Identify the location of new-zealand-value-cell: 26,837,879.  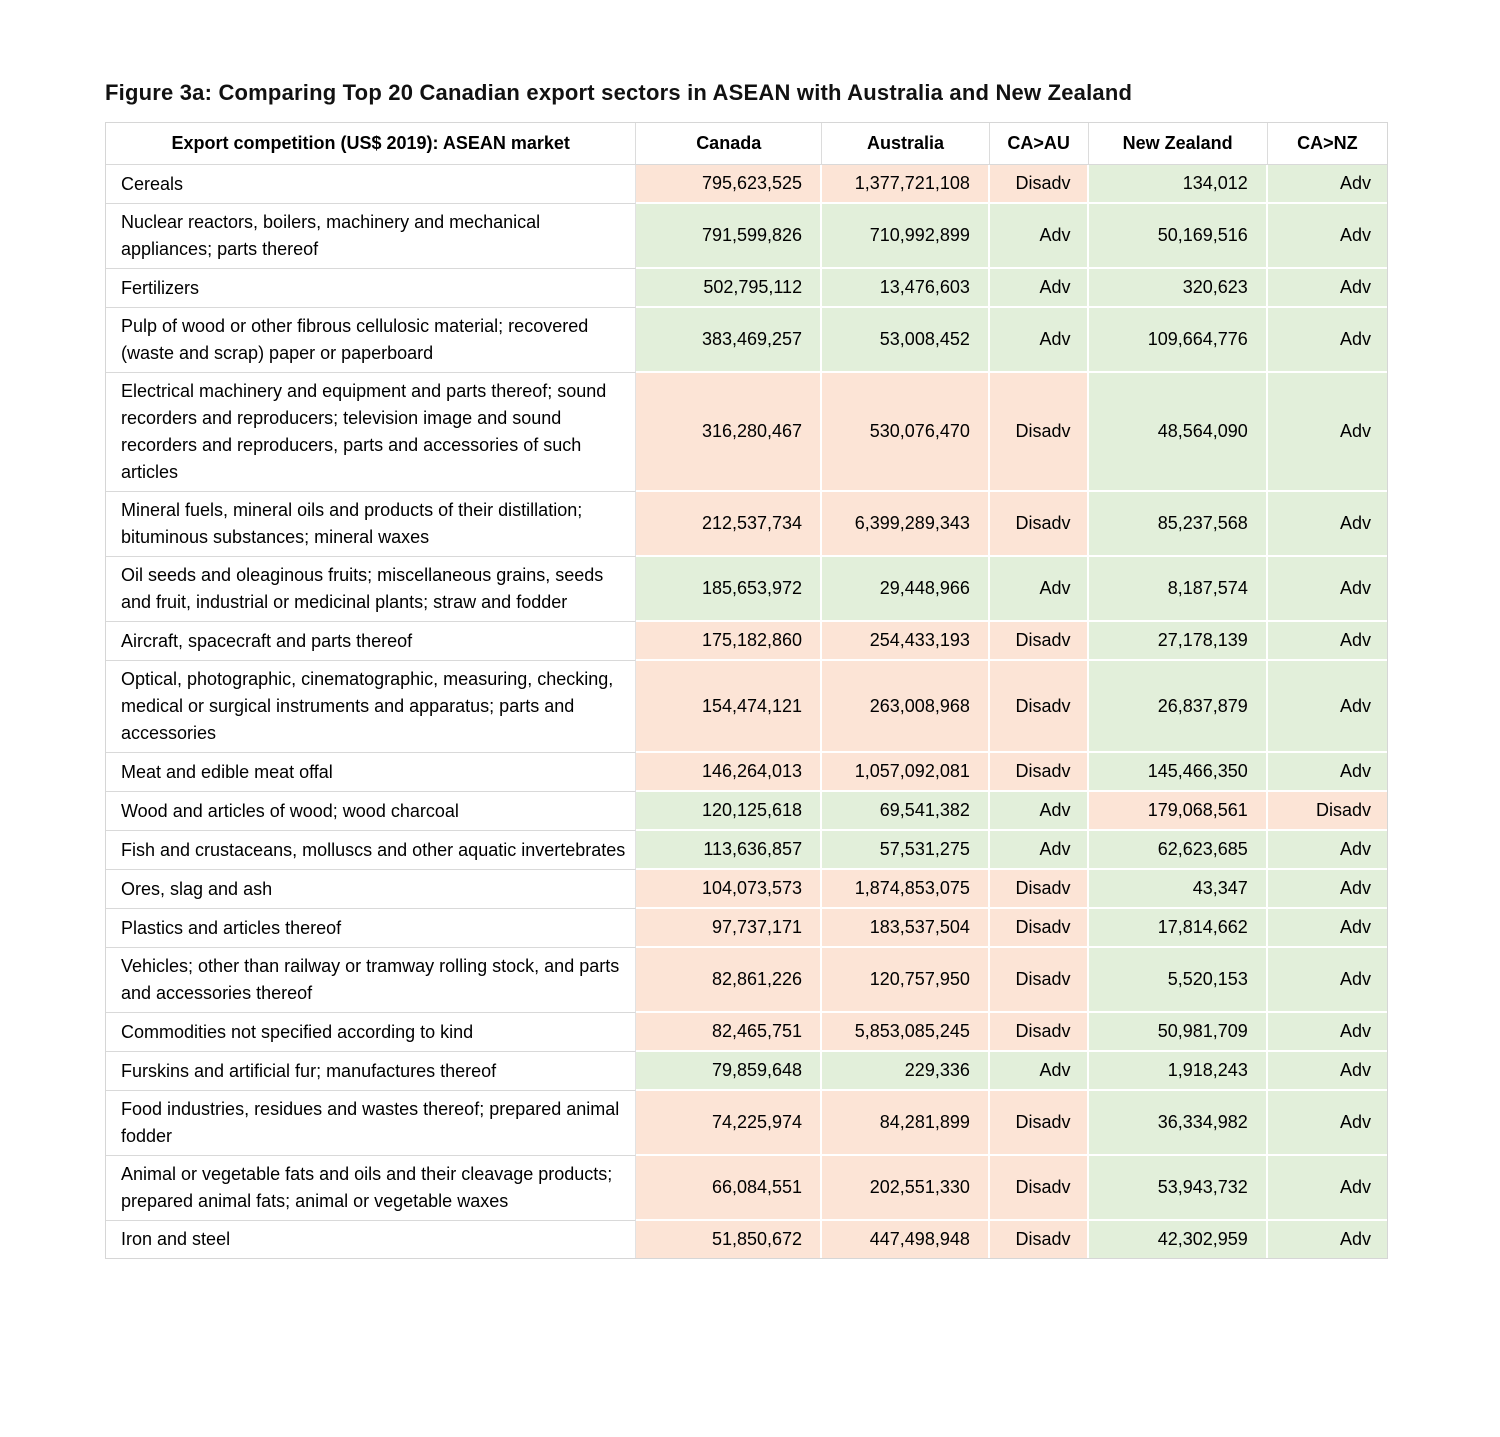
(1178, 707).